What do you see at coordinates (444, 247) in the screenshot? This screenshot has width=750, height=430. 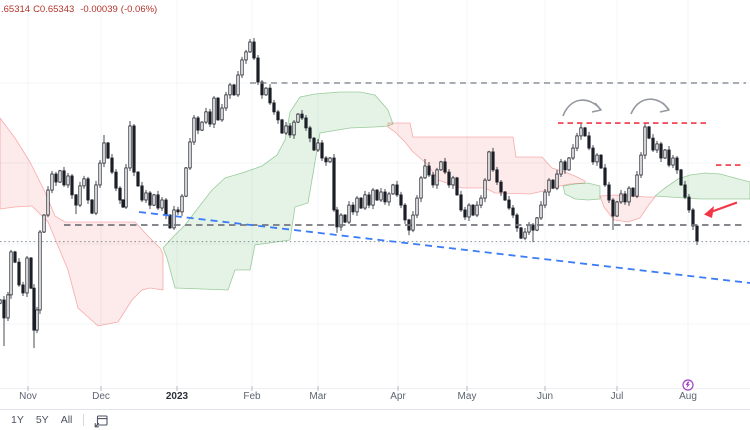 I see `descending-trendline` at bounding box center [444, 247].